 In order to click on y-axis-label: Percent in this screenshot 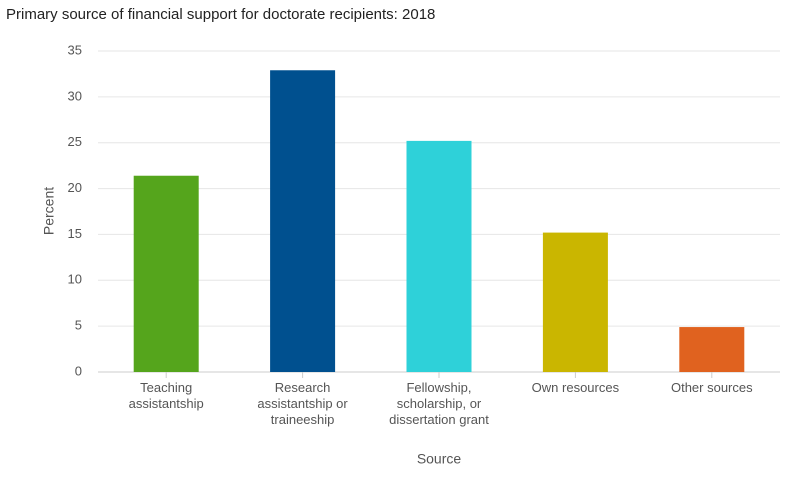, I will do `click(49, 211)`.